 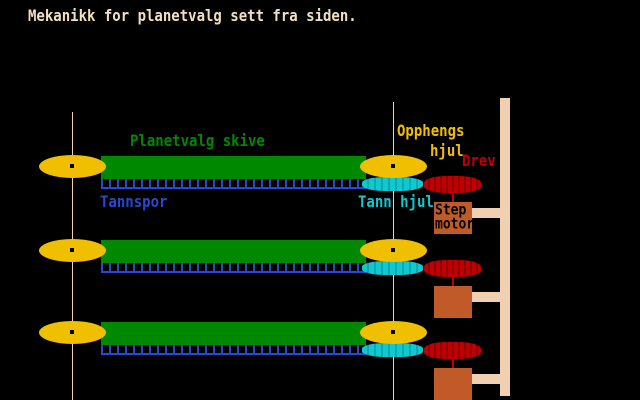 I want to click on suspension-wheel-label-1: Opphengs, so click(x=431, y=131).